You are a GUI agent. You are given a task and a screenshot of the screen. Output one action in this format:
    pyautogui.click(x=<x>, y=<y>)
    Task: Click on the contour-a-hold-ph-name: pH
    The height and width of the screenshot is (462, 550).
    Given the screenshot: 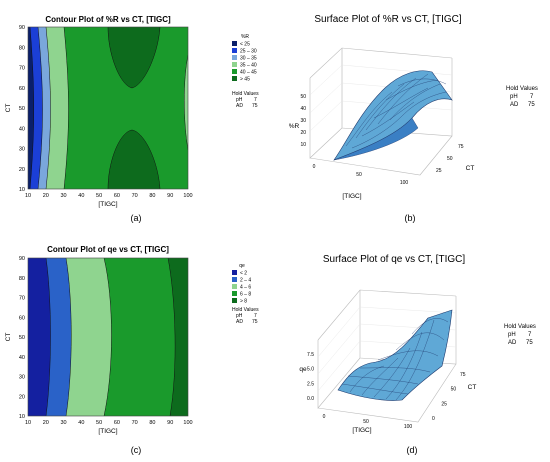 What is the action you would take?
    pyautogui.click(x=239, y=100)
    